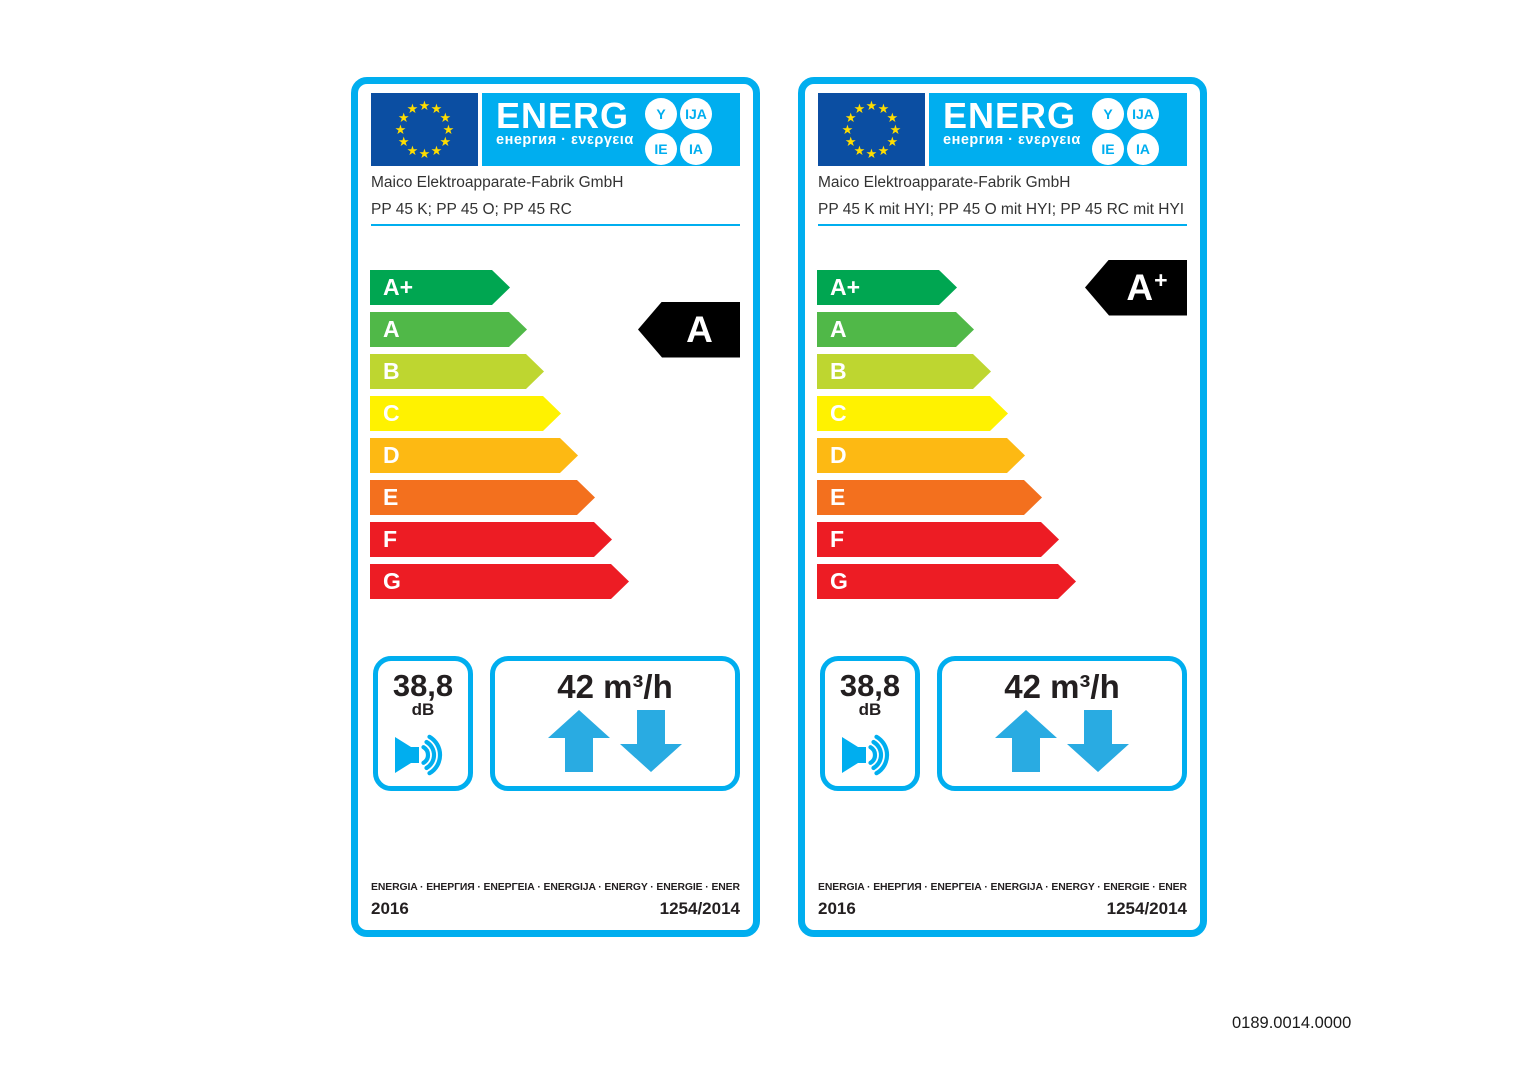 The width and height of the screenshot is (1527, 1080). Describe the element at coordinates (615, 723) in the screenshot. I see `airflow-box: 42 m³/h` at that location.